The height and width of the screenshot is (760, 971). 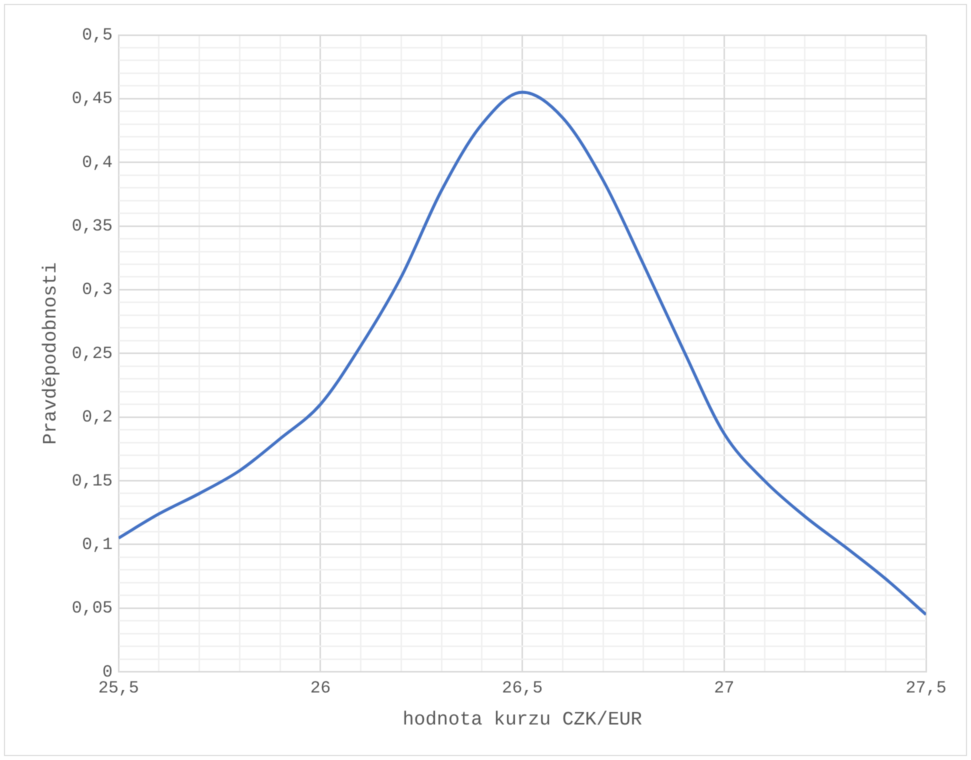 I want to click on y-tick-label: 0,45, so click(x=92, y=100).